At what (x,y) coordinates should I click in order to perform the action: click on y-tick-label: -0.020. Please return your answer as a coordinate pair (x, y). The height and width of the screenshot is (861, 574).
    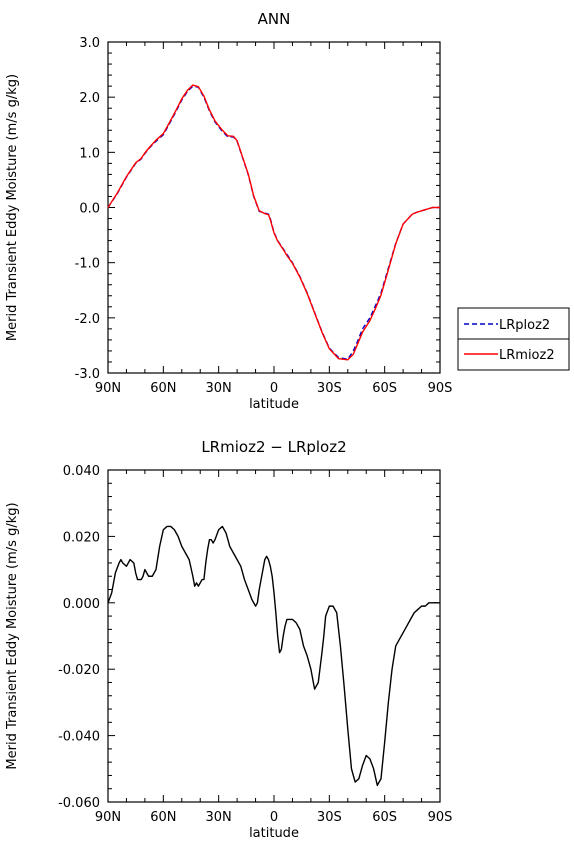
    Looking at the image, I should click on (79, 670).